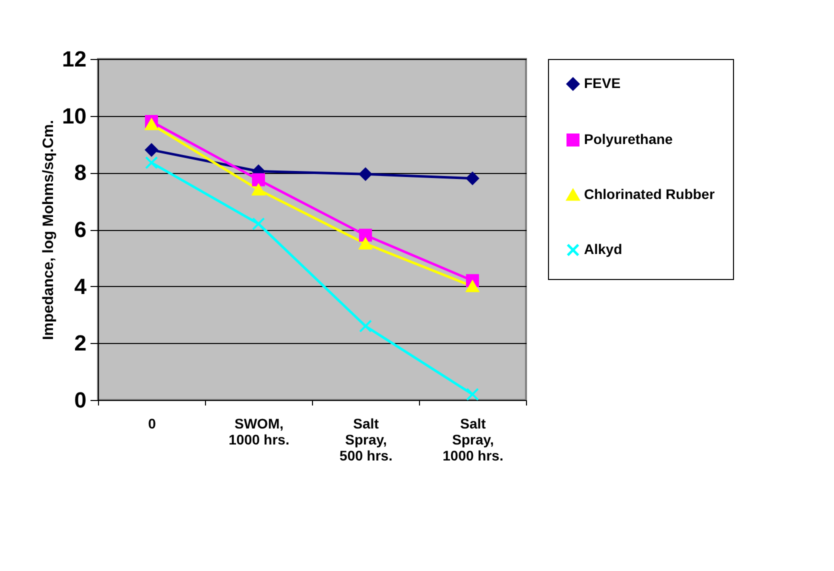 The image size is (834, 571). I want to click on x-tick-label: 0, so click(152, 424).